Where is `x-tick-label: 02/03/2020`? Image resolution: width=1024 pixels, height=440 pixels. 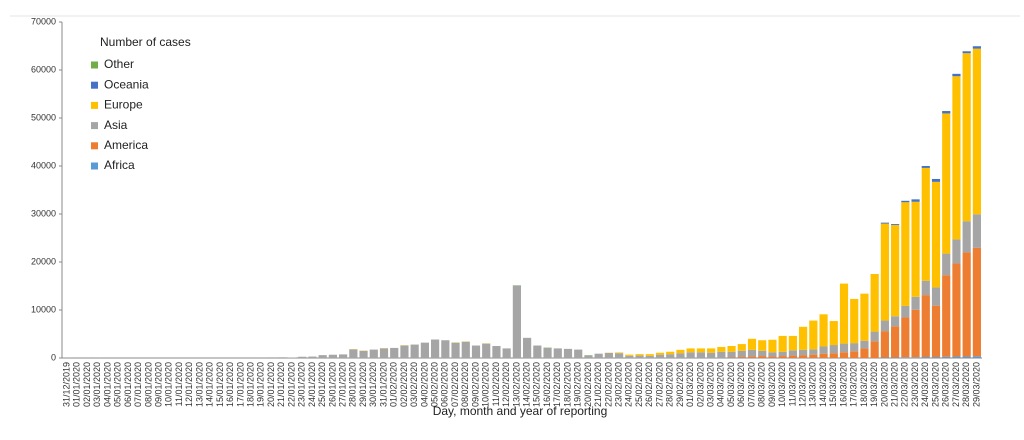 x-tick-label: 02/03/2020 is located at coordinates (700, 384).